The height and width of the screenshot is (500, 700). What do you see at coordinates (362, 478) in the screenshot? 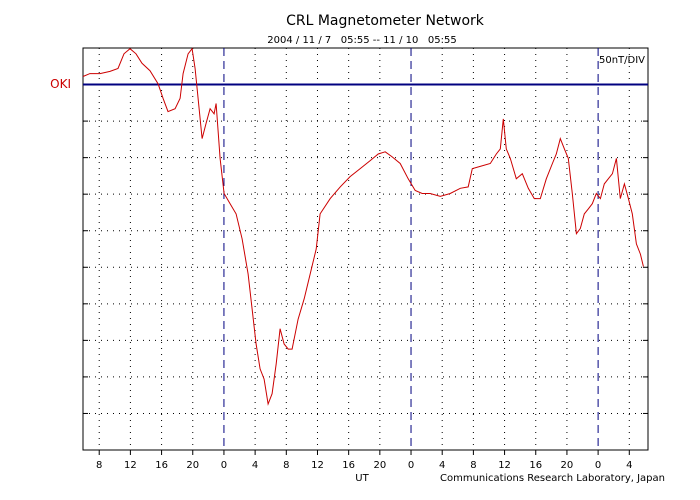
I see `x-axis-label: UT` at bounding box center [362, 478].